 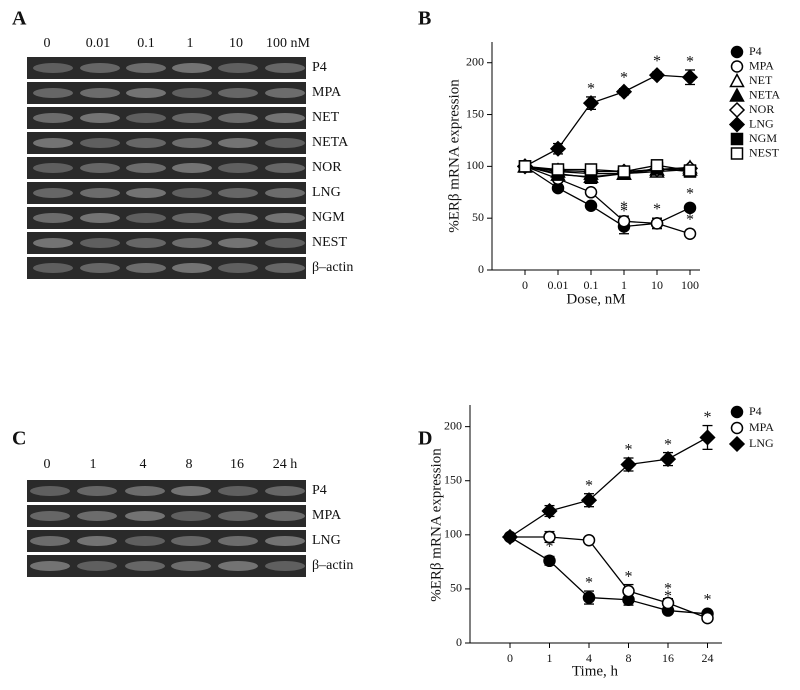 I want to click on legend-label: LNG, so click(x=761, y=443).